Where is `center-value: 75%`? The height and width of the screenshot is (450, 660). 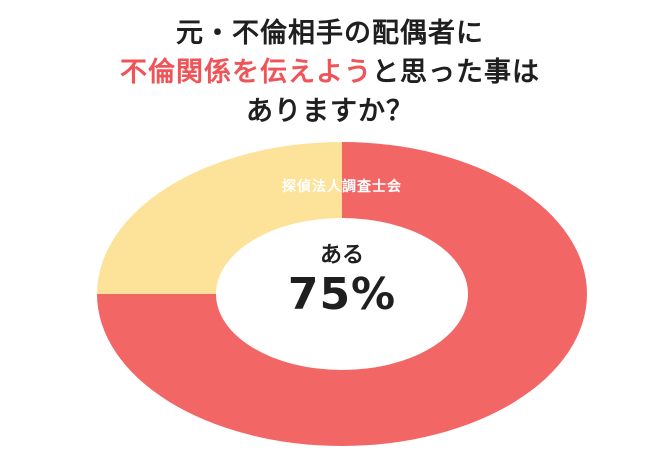 center-value: 75% is located at coordinates (342, 294).